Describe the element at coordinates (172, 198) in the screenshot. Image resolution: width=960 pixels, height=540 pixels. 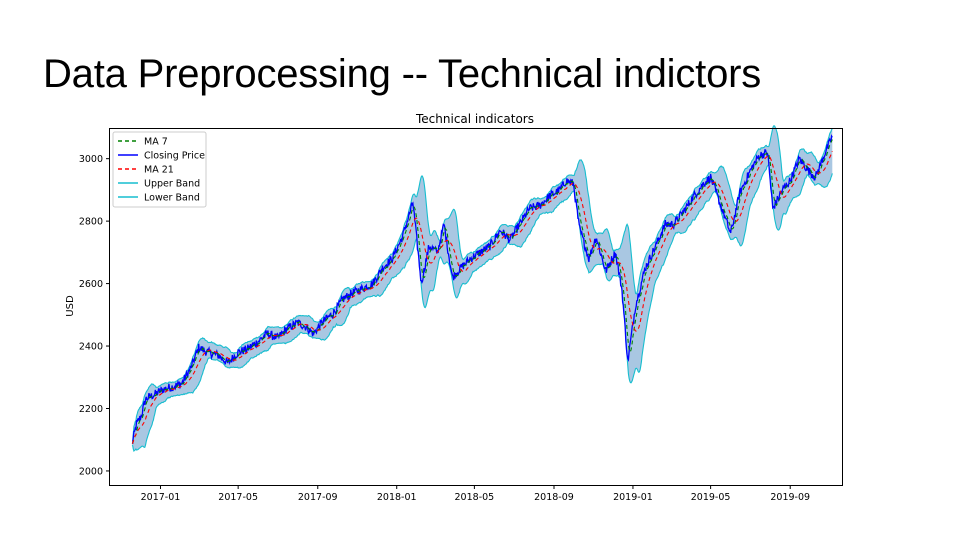
I see `legend-label: Lower Band` at that location.